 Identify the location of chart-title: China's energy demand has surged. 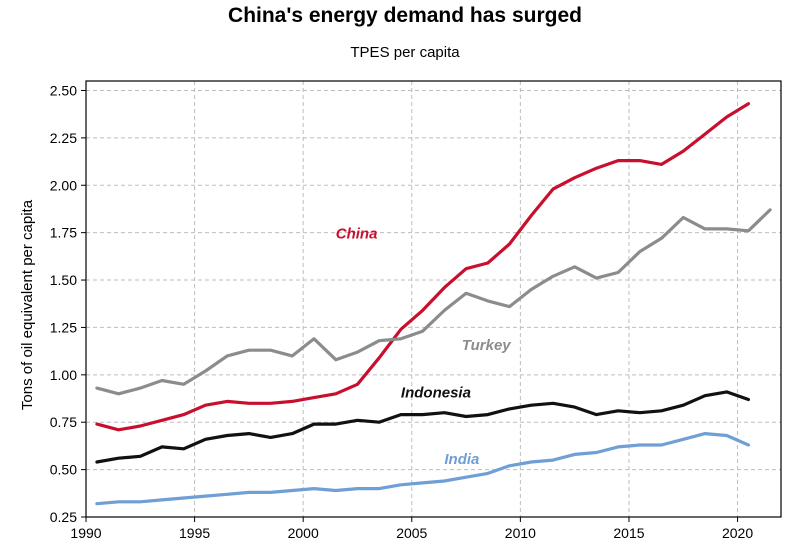
(405, 15).